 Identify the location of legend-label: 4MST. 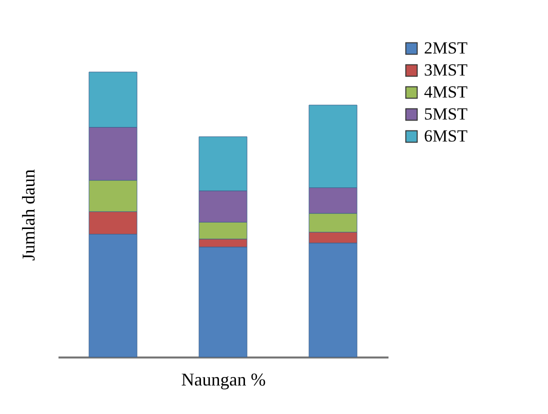
(446, 92).